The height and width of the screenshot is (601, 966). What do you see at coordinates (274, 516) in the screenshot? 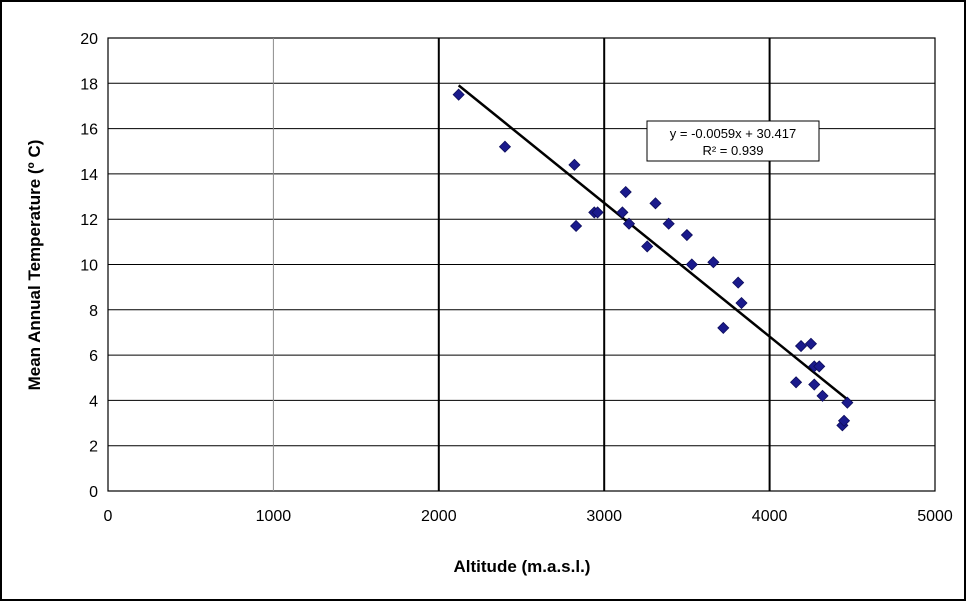
I see `x-tick-label: 1000` at bounding box center [274, 516].